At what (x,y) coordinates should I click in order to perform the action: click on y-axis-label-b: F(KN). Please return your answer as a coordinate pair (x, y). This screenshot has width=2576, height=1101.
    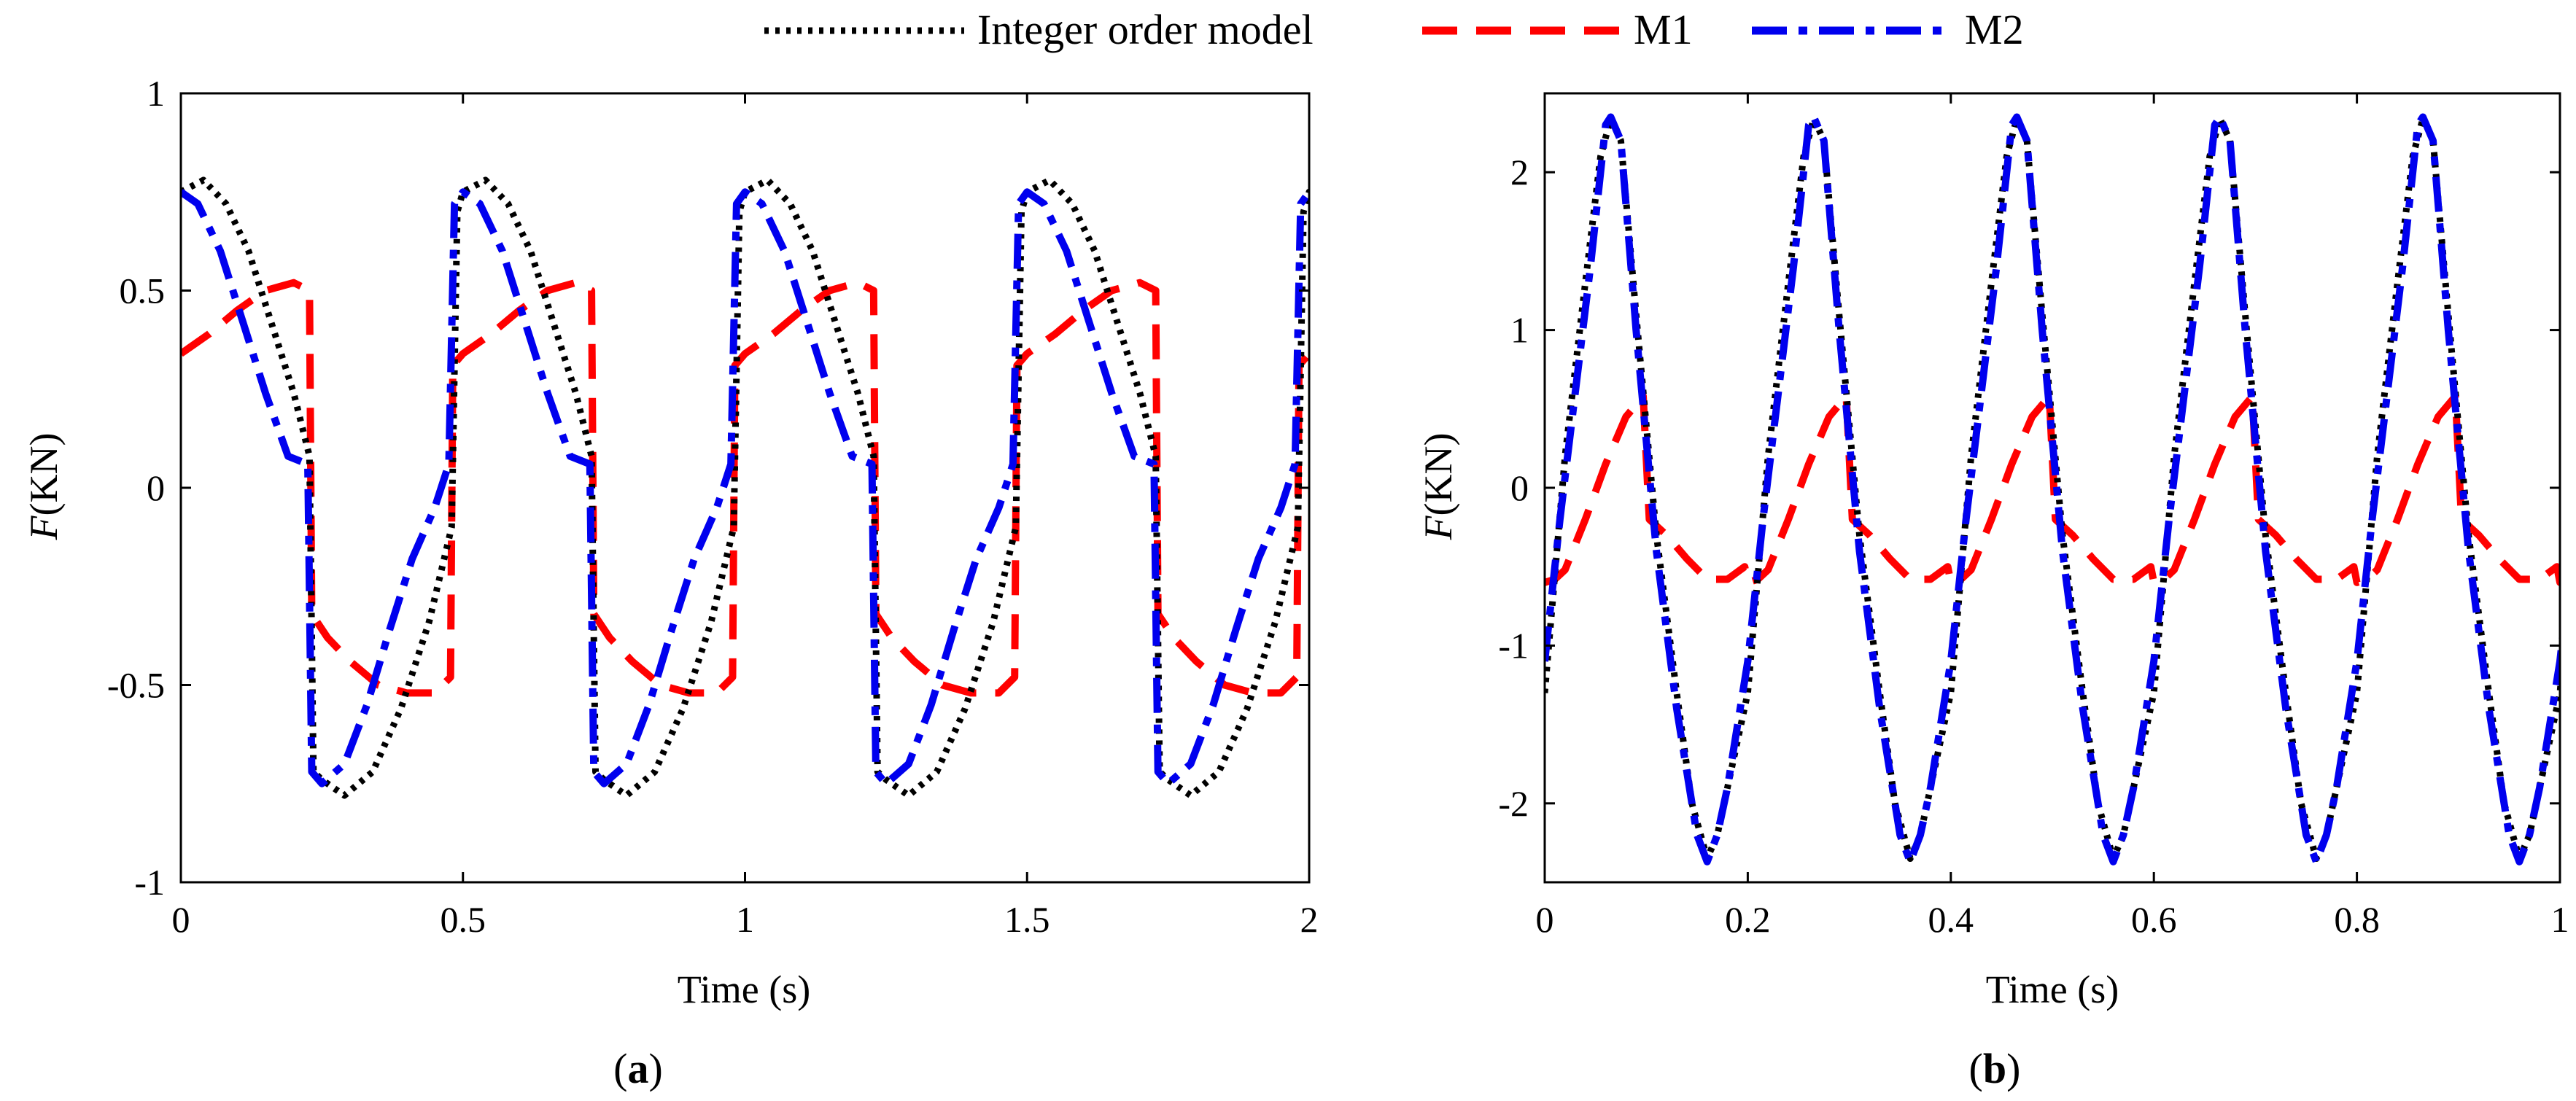
    Looking at the image, I should click on (1438, 487).